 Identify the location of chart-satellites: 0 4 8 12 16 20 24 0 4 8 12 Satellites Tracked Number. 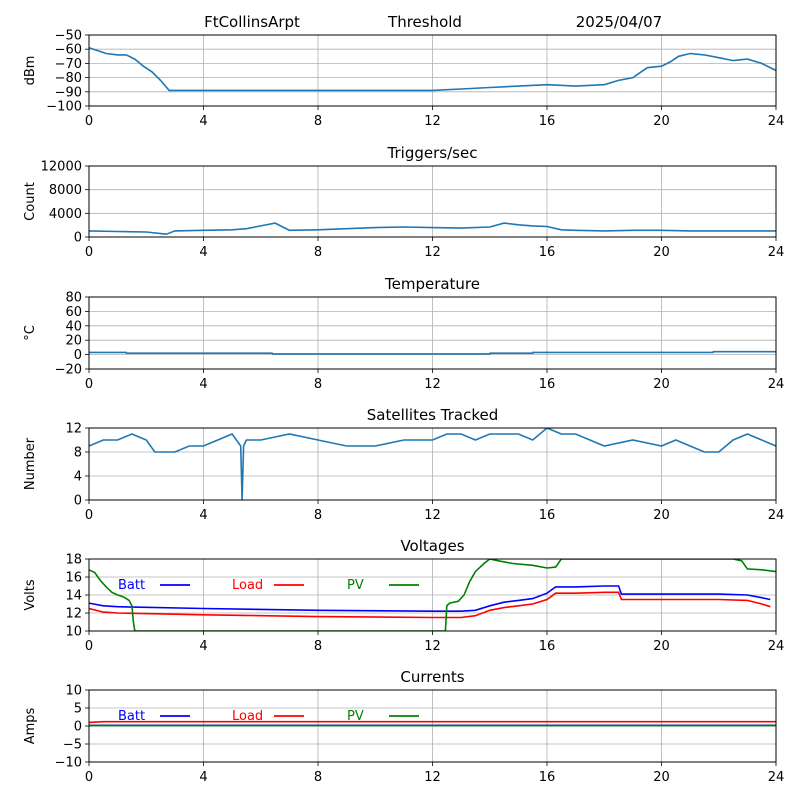
(403, 464).